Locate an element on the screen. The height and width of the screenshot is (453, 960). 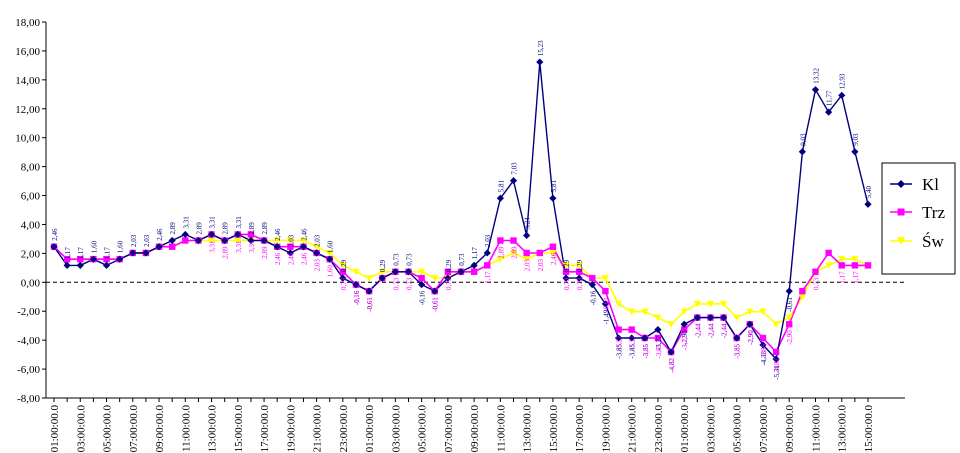
x-tick-label: 03:00:00.0 is located at coordinates (396, 429).